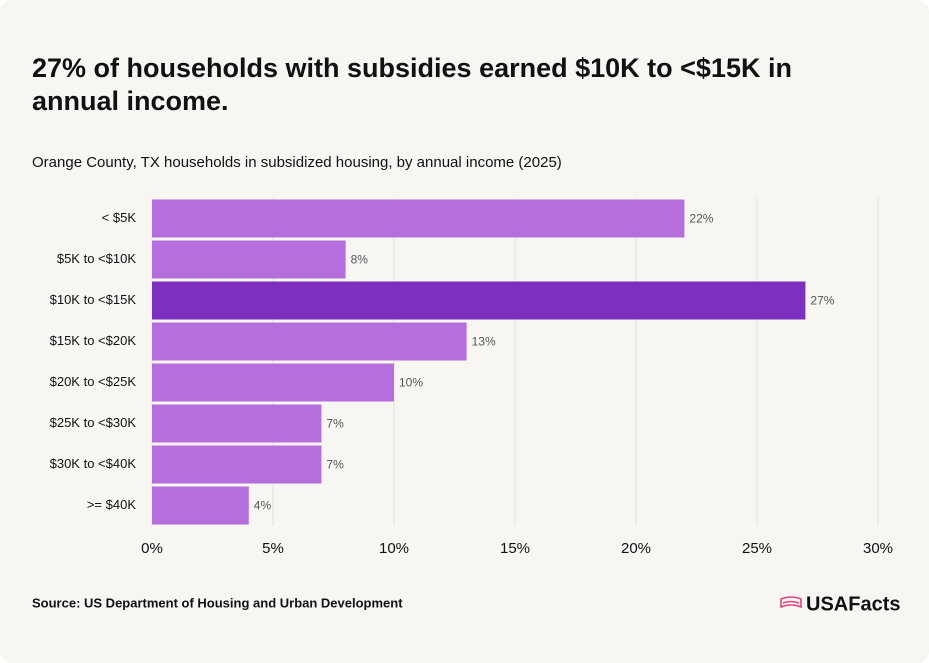 This screenshot has width=929, height=663. Describe the element at coordinates (515, 548) in the screenshot. I see `x-tick-label: 15%` at that location.